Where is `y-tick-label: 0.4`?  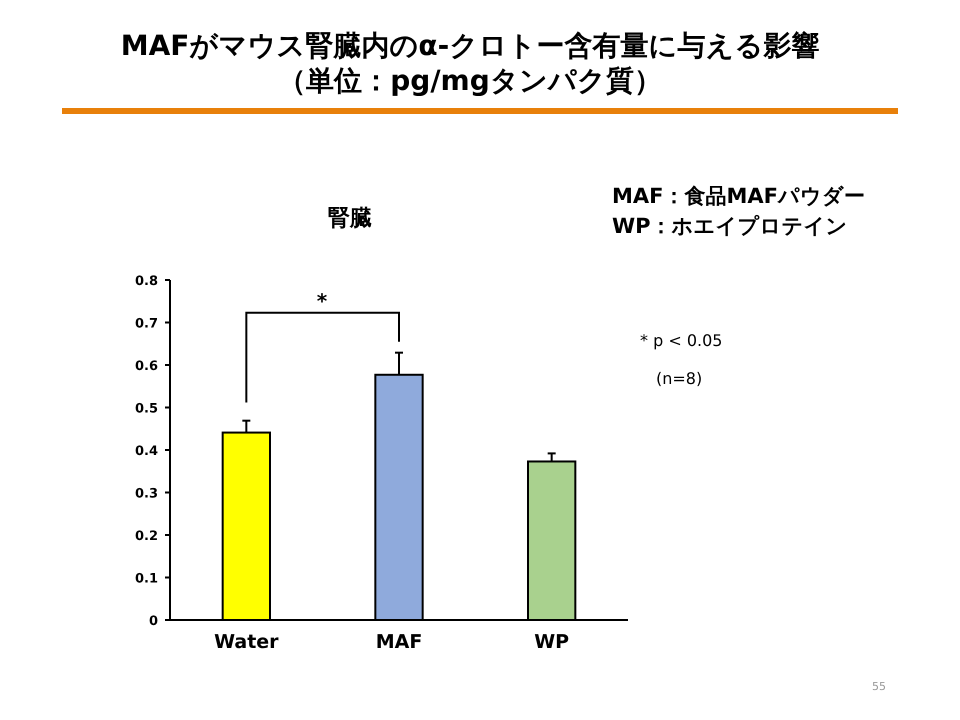 y-tick-label: 0.4 is located at coordinates (146, 451).